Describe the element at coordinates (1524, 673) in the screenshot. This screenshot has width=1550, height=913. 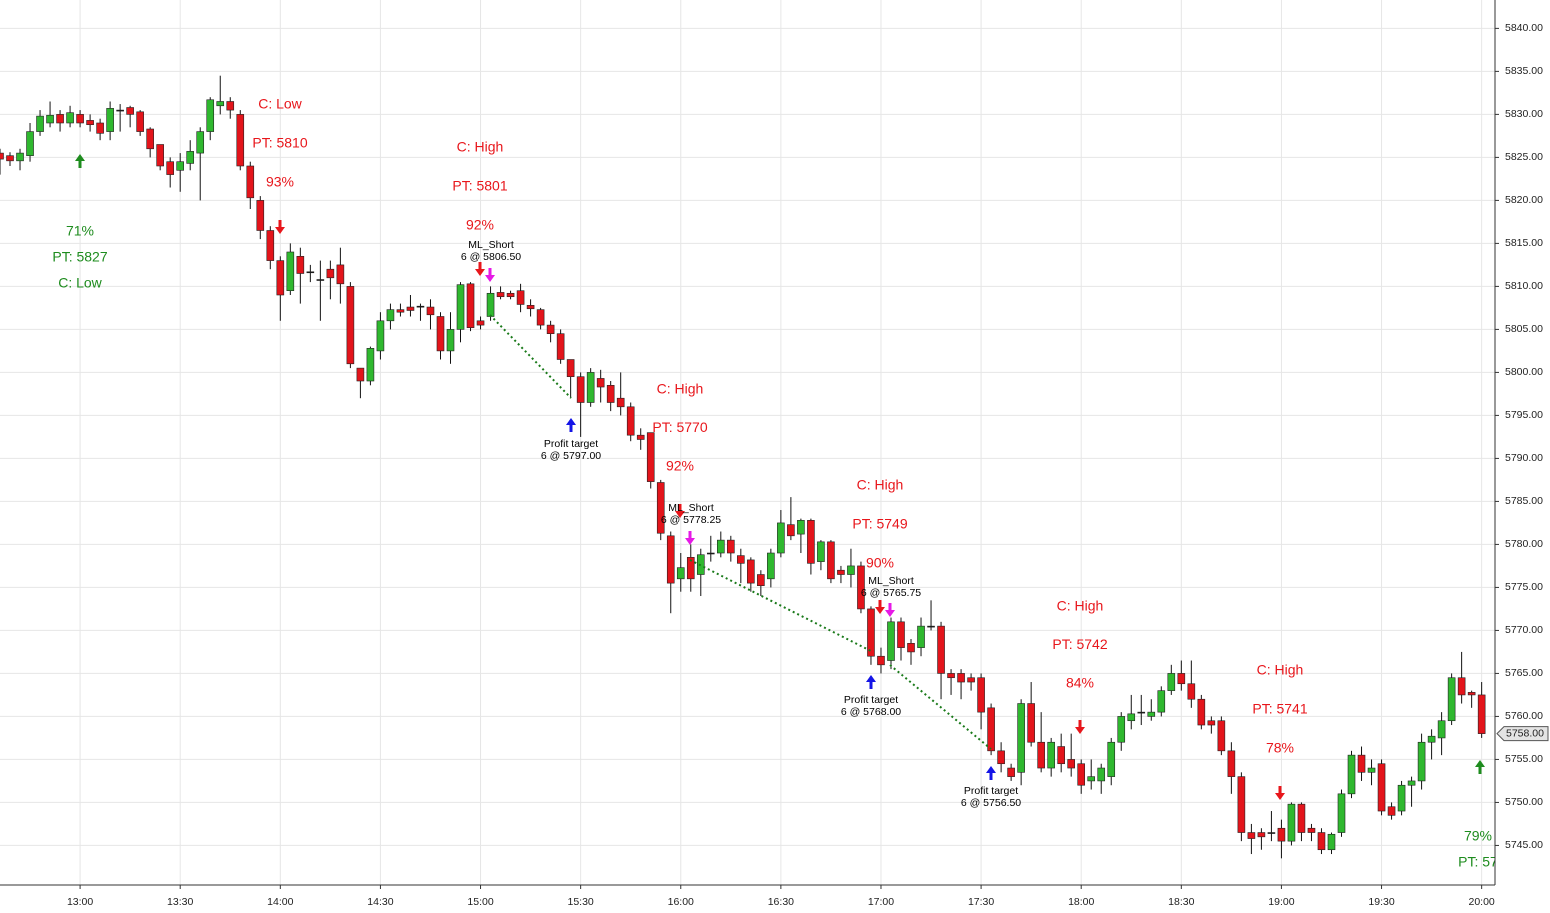
I see `y-tick-label: 5765.00` at that location.